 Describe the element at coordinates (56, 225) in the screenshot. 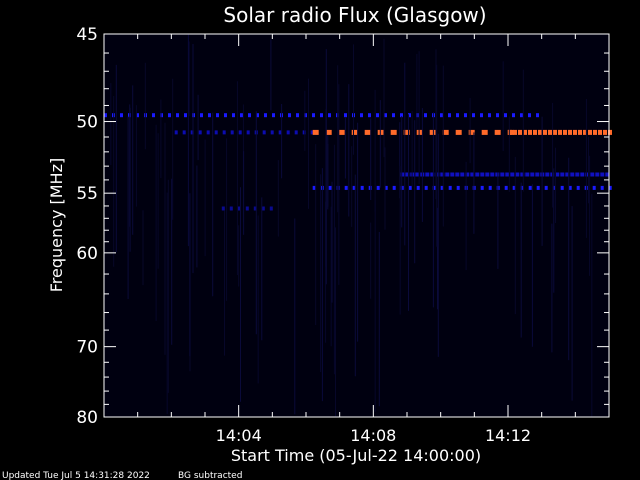

I see `y-axis-label: Frequency [MHz]` at that location.